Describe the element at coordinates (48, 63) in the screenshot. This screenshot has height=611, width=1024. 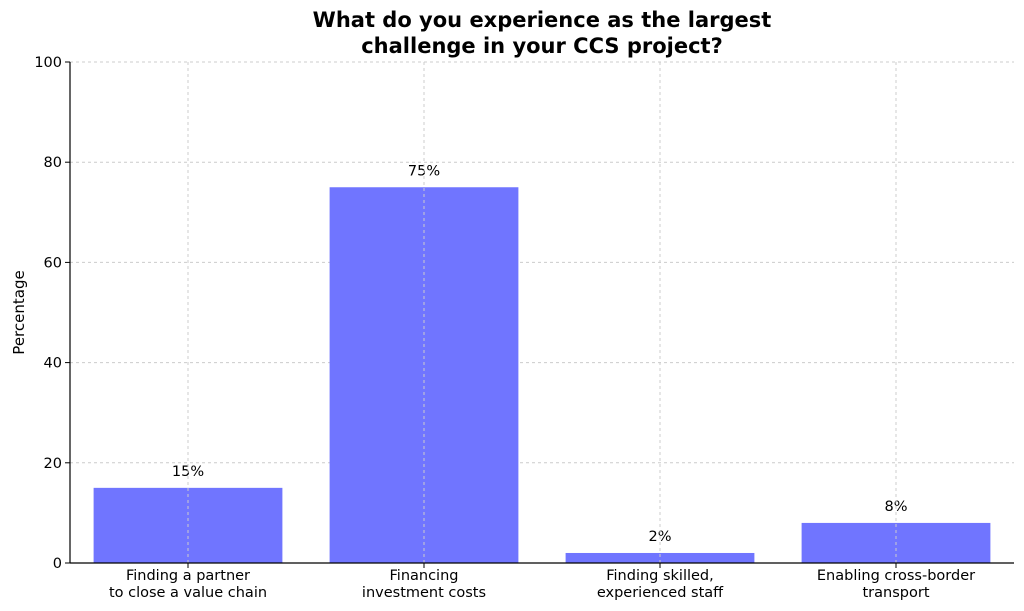
I see `y-tick-label: 100` at that location.